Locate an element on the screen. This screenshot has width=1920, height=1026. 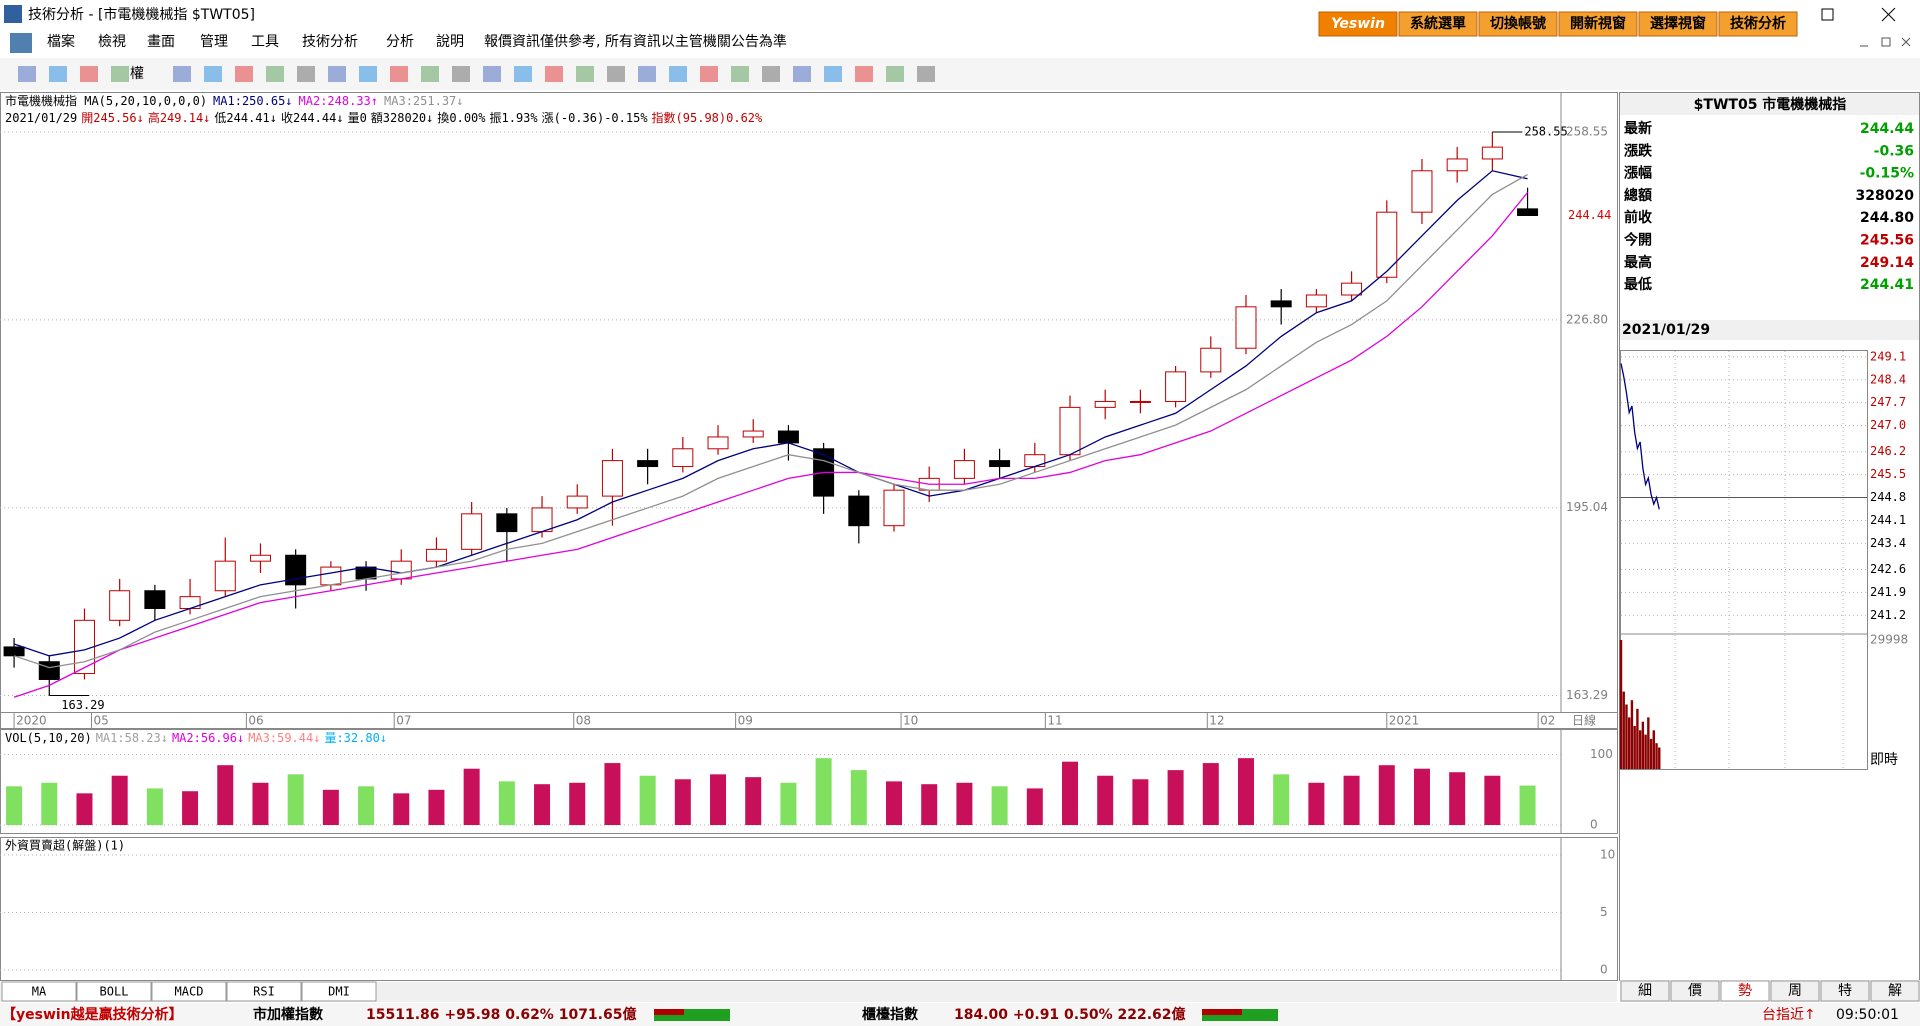
quote-value: 245.56 is located at coordinates (1887, 241).